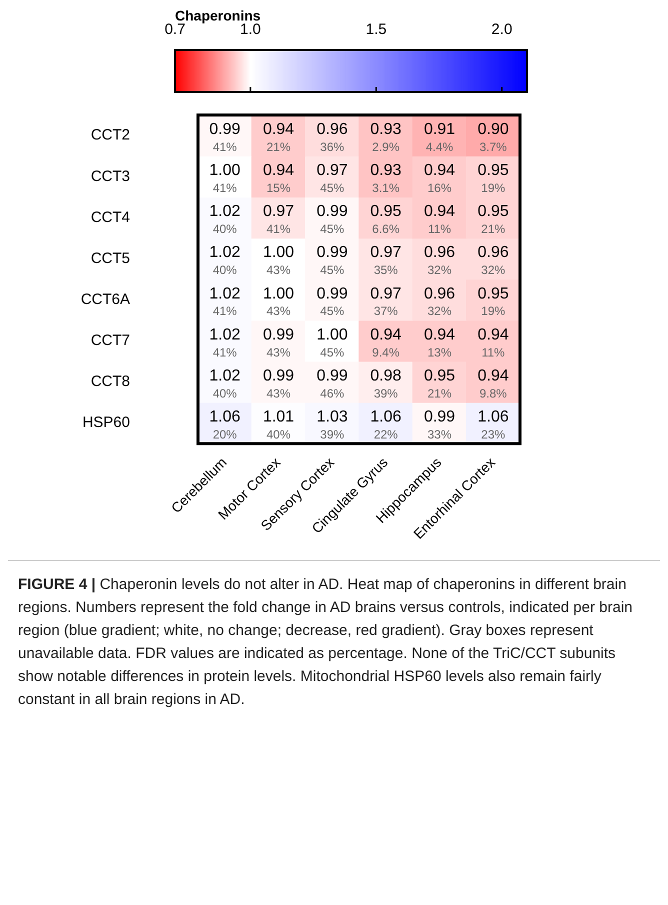 The height and width of the screenshot is (905, 668). Describe the element at coordinates (440, 425) in the screenshot. I see `data-label: 0.99 33%` at that location.